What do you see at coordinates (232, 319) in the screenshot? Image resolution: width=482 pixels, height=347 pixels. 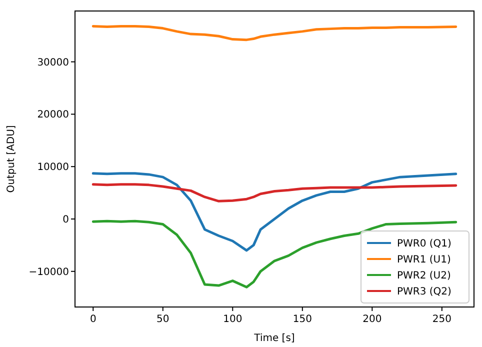 I see `x-tick-label: 100` at bounding box center [232, 319].